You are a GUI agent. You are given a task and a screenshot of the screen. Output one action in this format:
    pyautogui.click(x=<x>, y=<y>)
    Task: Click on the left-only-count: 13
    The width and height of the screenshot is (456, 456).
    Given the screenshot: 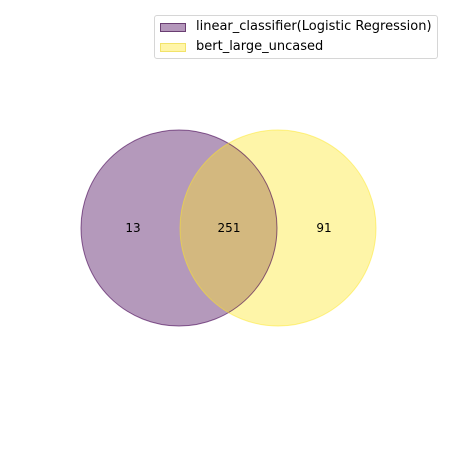 What is the action you would take?
    pyautogui.click(x=132, y=228)
    